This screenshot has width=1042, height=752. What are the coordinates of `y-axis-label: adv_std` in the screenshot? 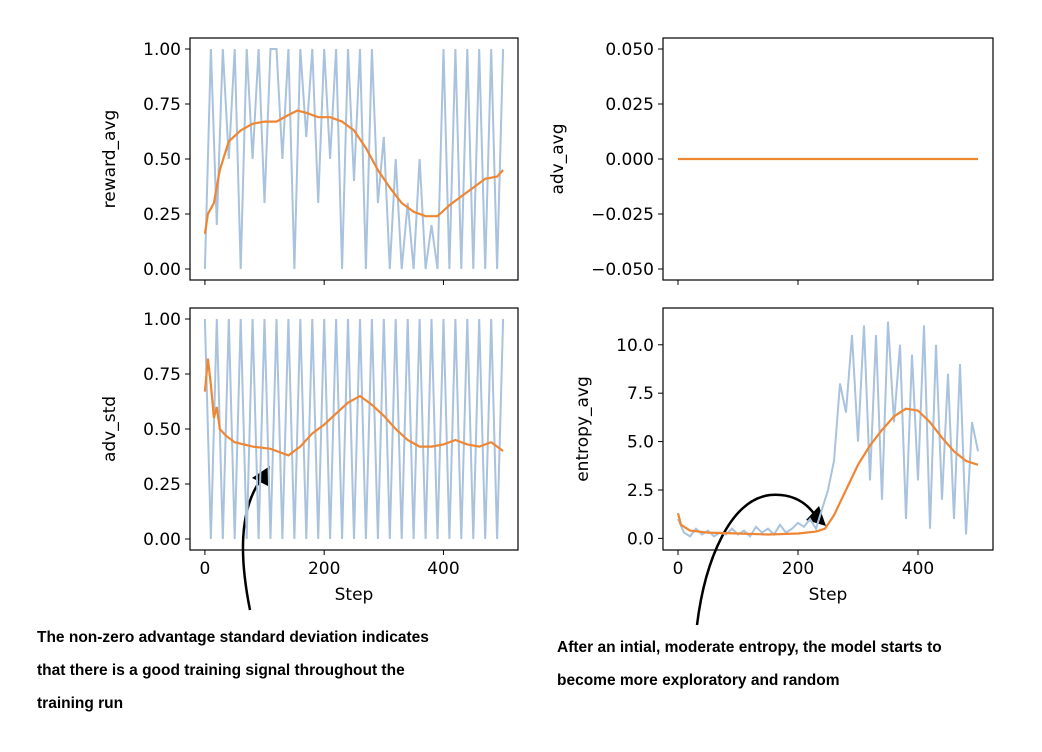 It's located at (110, 429).